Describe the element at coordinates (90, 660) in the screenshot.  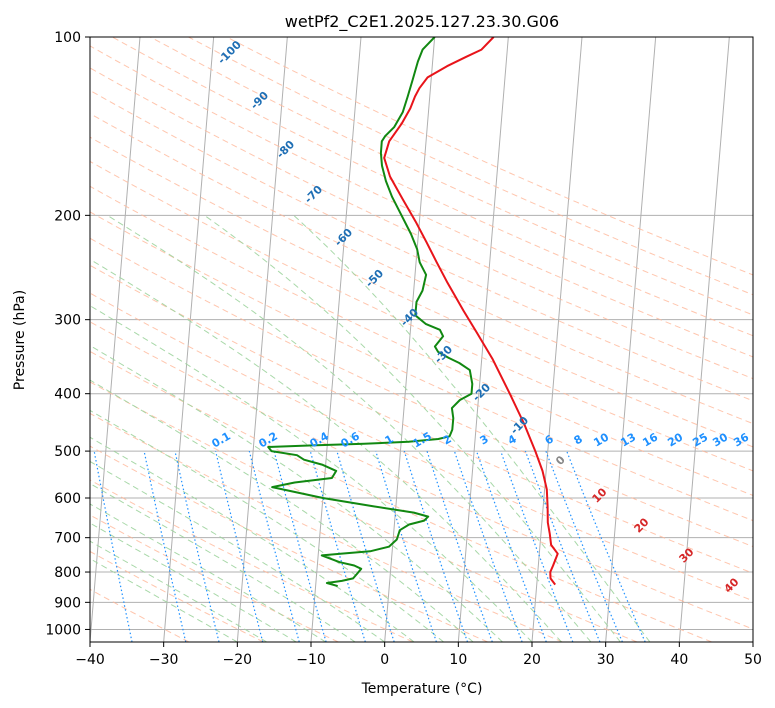
I see `x-tick-label: −40` at that location.